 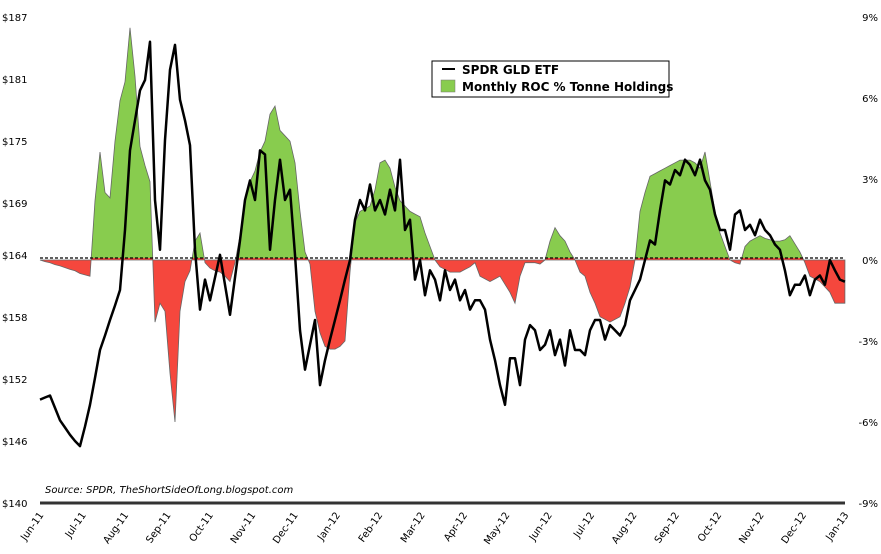 I want to click on x-tick-label: Jul-12, so click(x=584, y=525).